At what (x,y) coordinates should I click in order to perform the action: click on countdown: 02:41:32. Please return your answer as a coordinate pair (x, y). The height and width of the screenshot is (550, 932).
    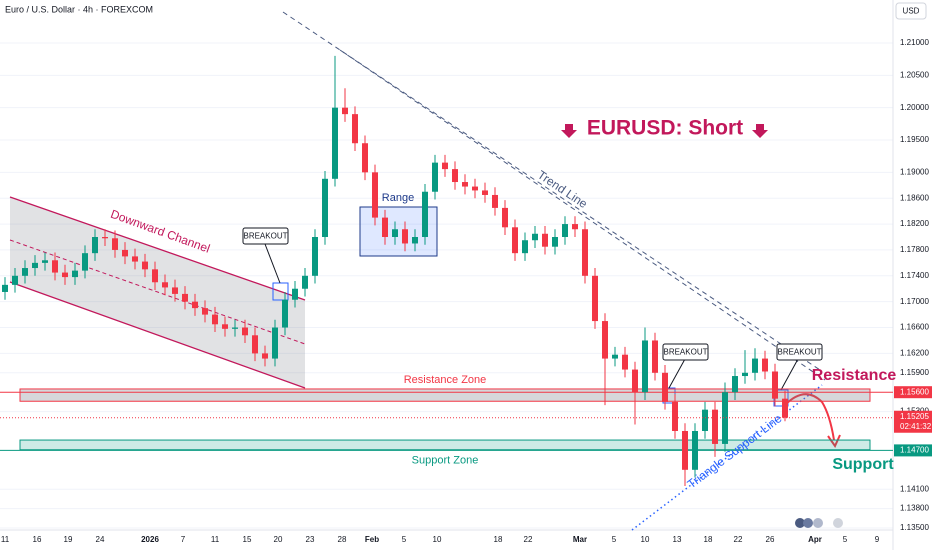
    Looking at the image, I should click on (916, 426).